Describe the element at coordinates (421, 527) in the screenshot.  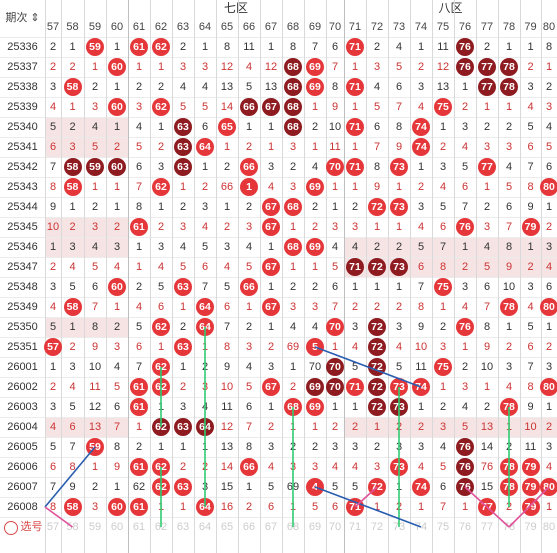
I see `pick-number-74: 74` at that location.